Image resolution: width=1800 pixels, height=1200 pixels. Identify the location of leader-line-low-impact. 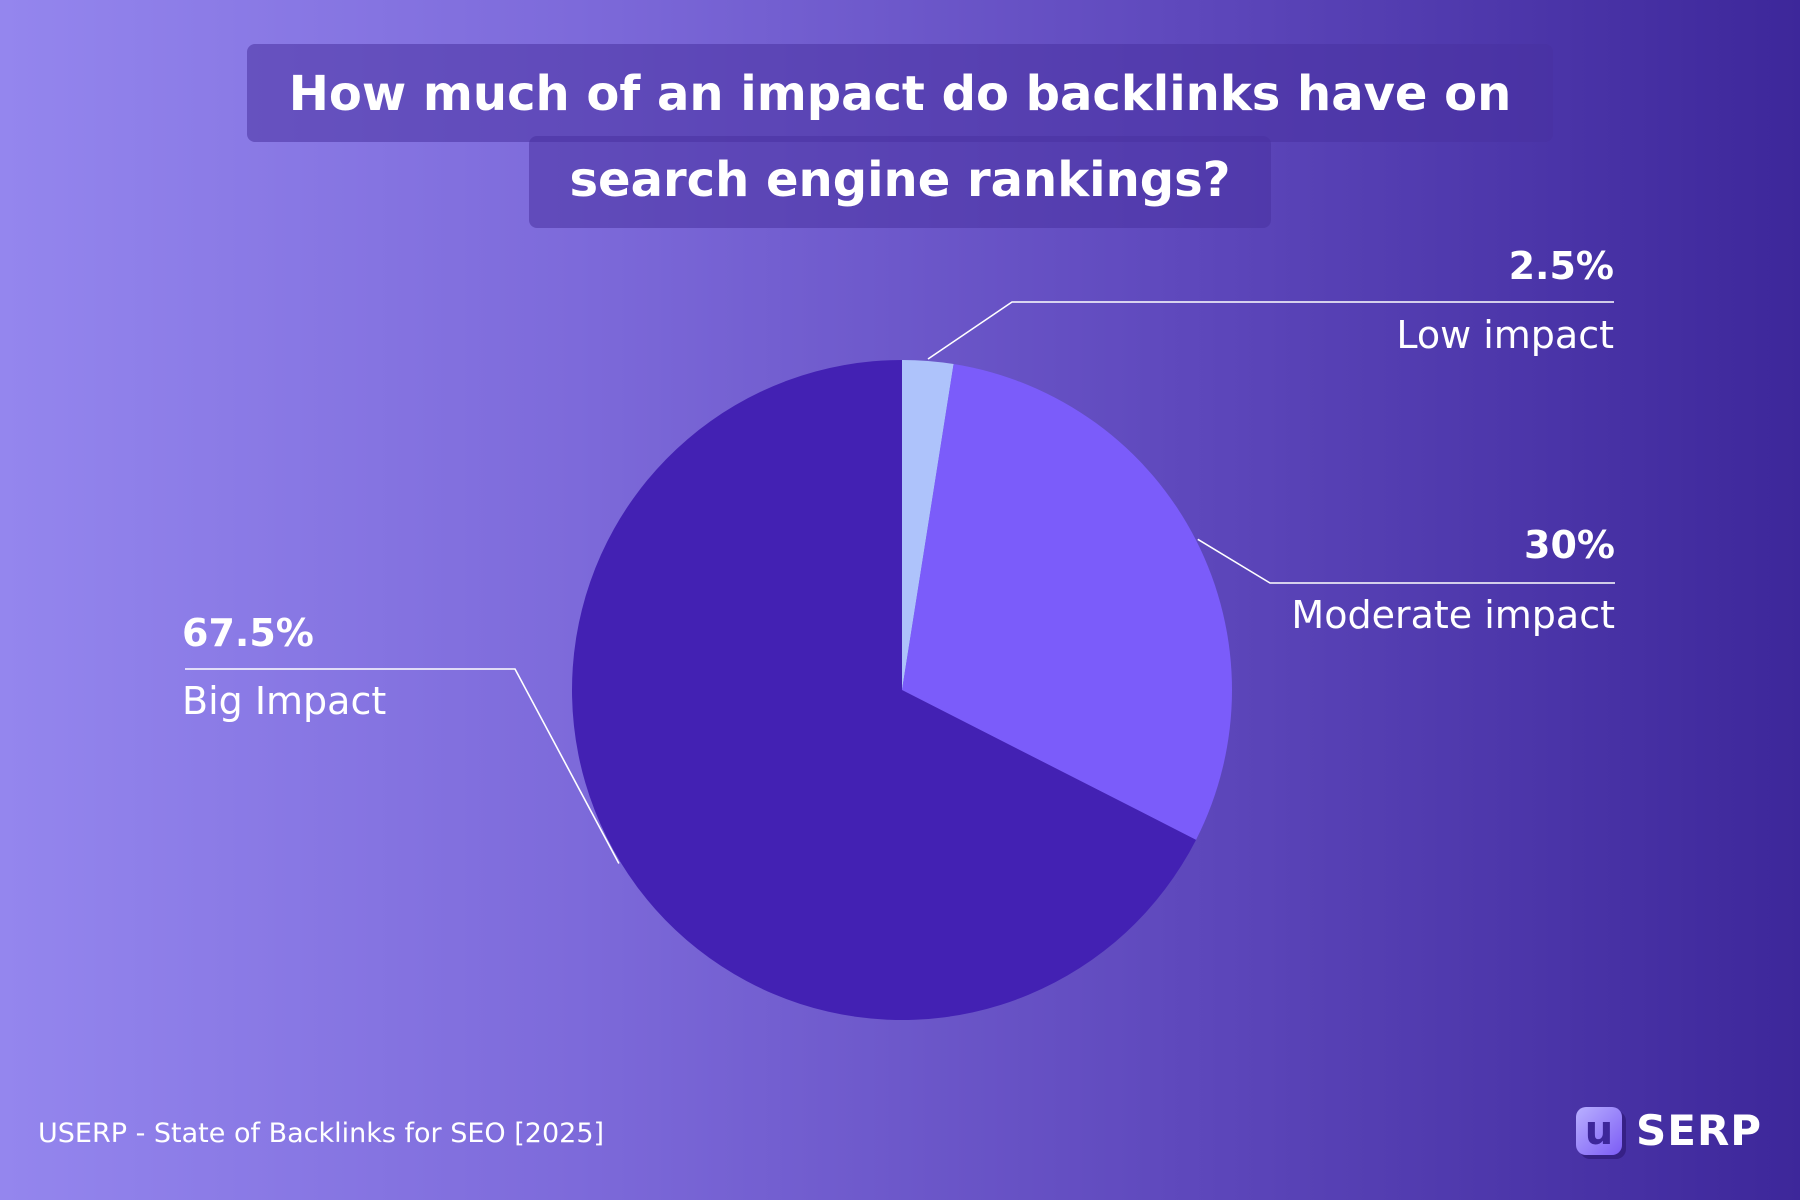
(1270, 330).